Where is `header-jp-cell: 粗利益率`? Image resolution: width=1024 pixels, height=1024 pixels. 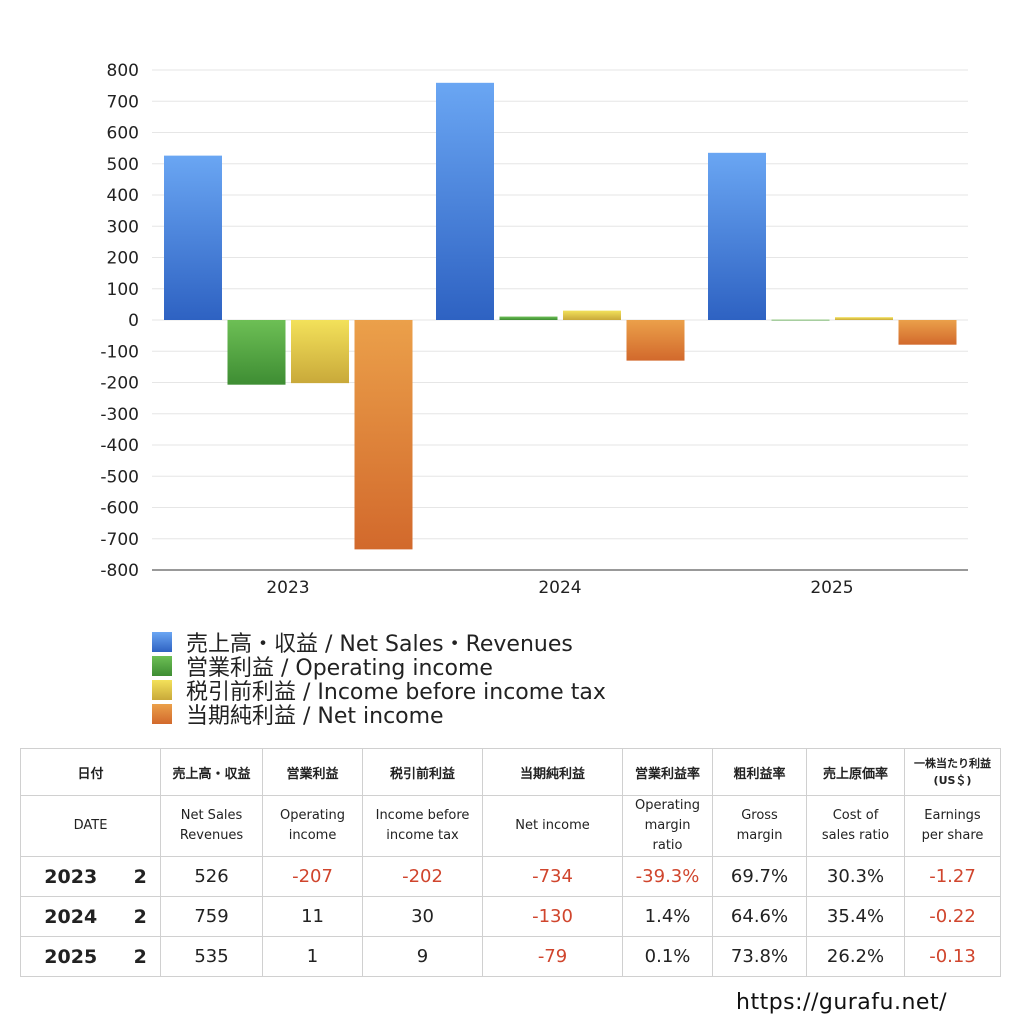 header-jp-cell: 粗利益率 is located at coordinates (760, 772).